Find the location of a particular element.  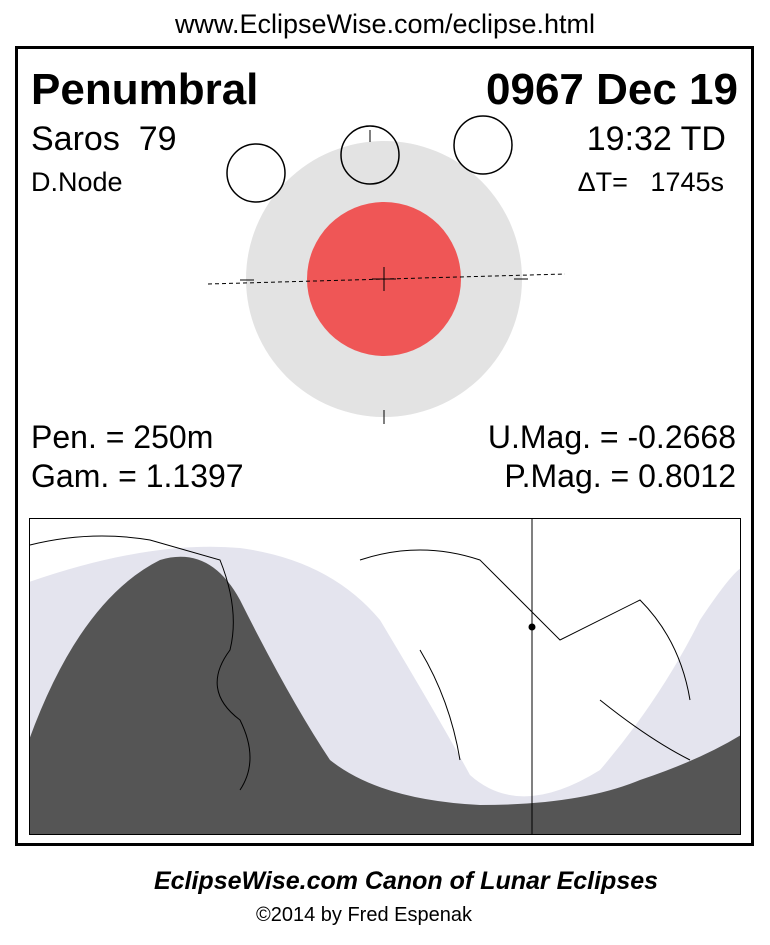

umbral-magnitude: U.Mag. = -0.2668 is located at coordinates (612, 437).